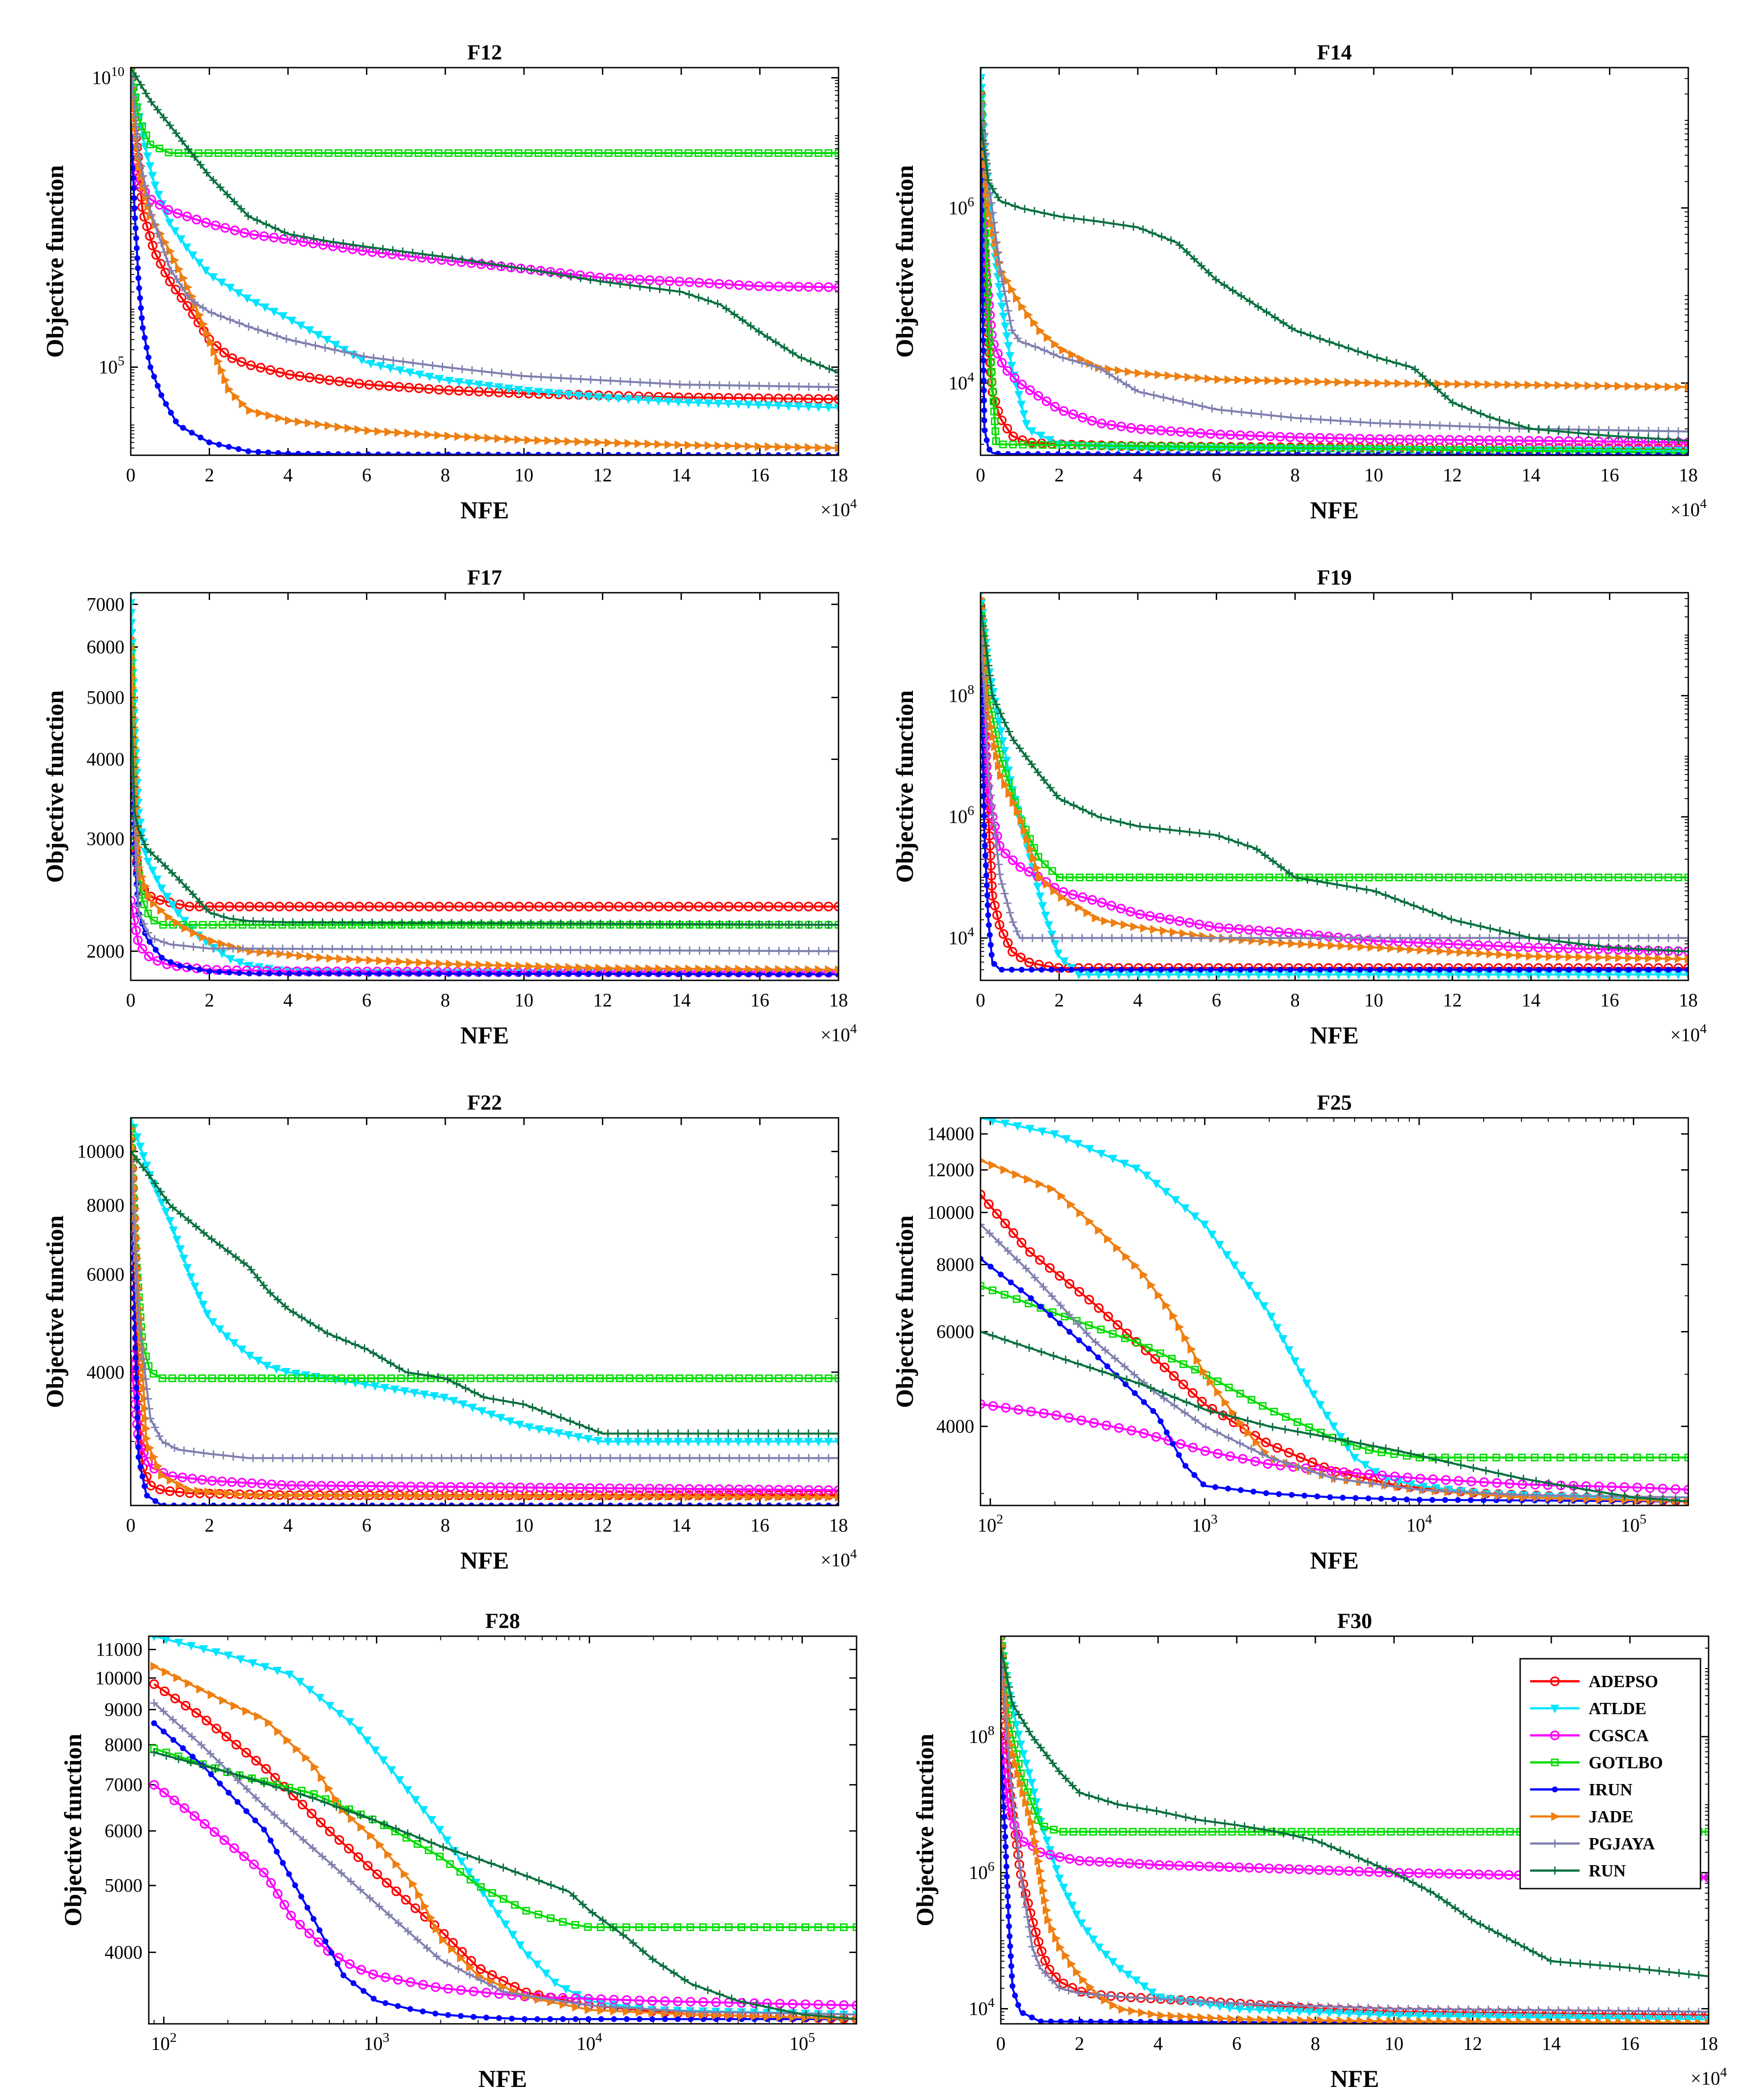 Image resolution: width=1746 pixels, height=2100 pixels. I want to click on x-tick-label: 14, so click(681, 475).